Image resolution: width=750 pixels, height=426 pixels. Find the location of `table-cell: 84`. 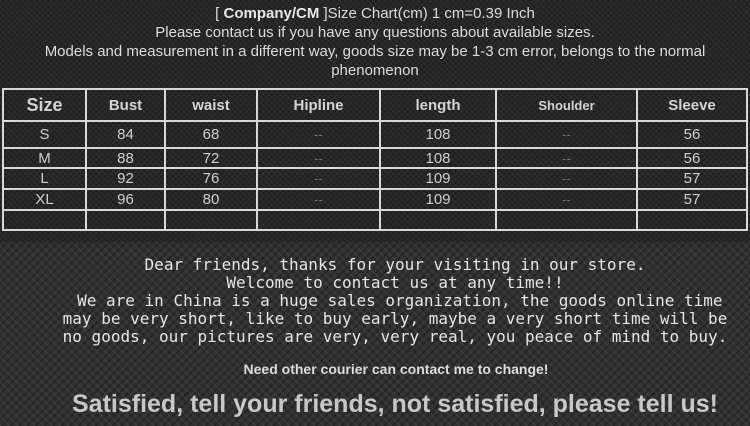

table-cell: 84 is located at coordinates (125, 134).